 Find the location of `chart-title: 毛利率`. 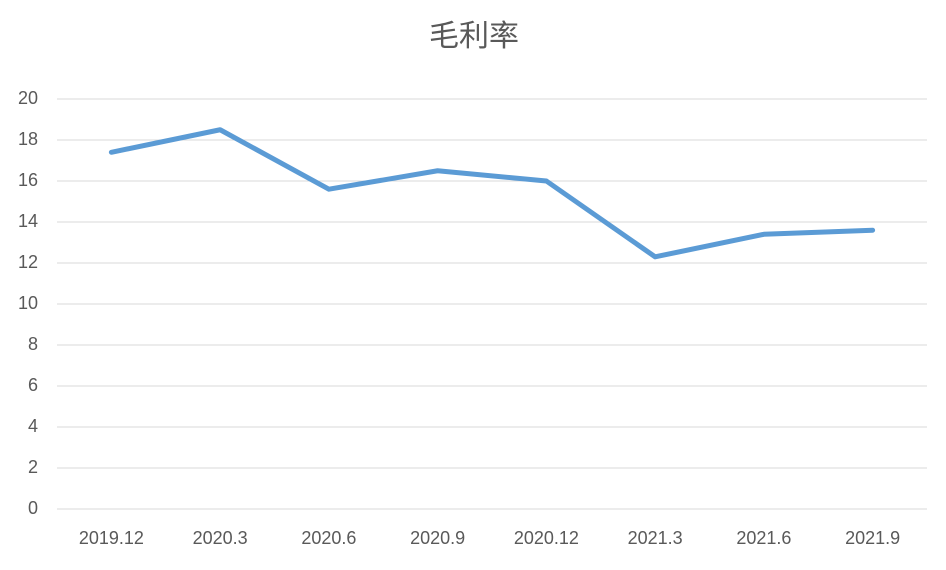

chart-title: 毛利率 is located at coordinates (474, 36).